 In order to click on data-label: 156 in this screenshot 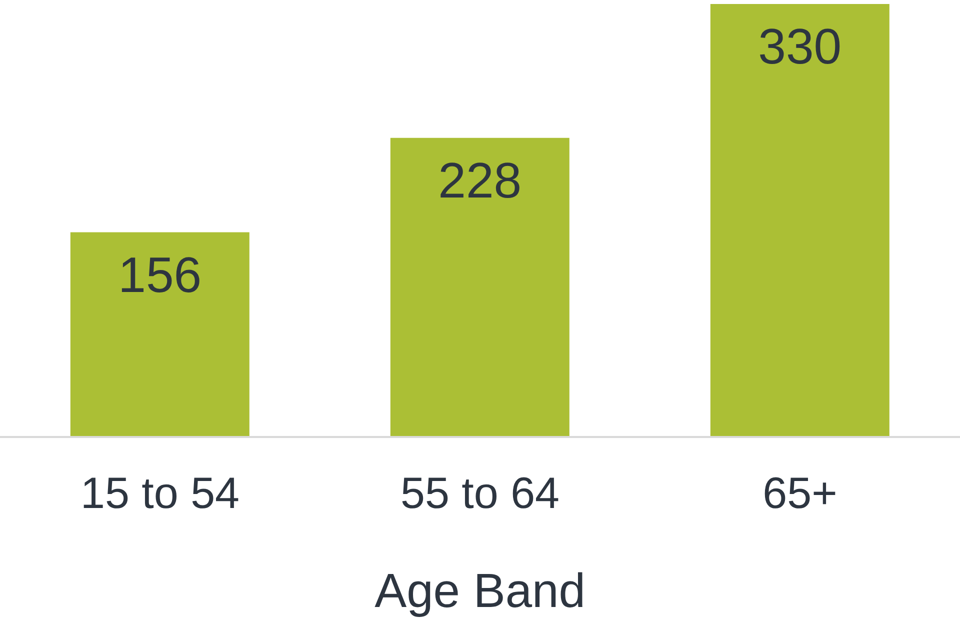, I will do `click(160, 274)`.